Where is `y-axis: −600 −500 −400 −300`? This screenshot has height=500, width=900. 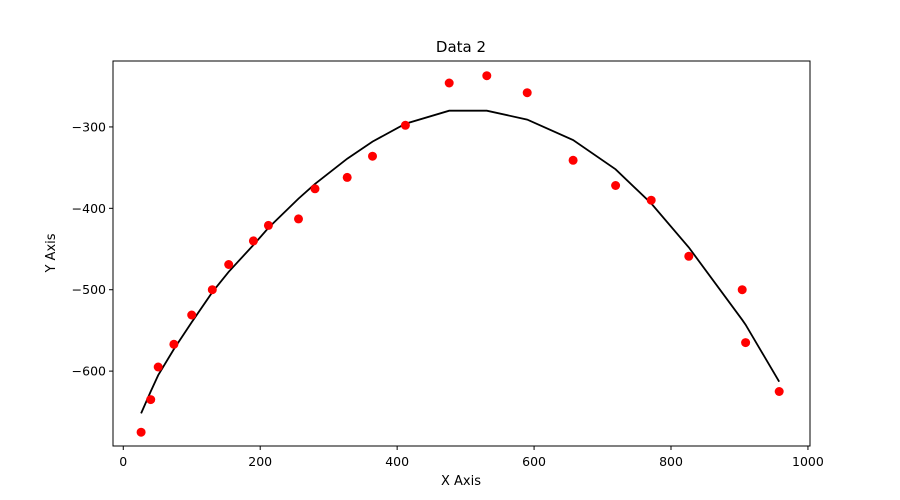 y-axis: −600 −500 −400 −300 is located at coordinates (92, 249).